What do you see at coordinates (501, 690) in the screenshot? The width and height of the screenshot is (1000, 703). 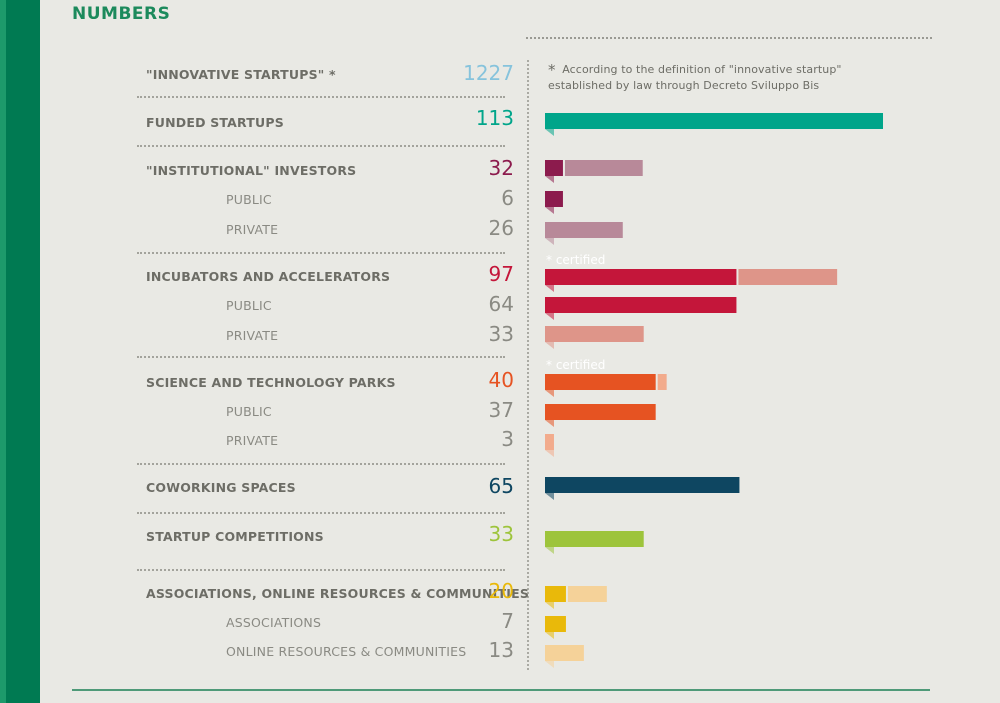 I see `bottom-rule` at bounding box center [501, 690].